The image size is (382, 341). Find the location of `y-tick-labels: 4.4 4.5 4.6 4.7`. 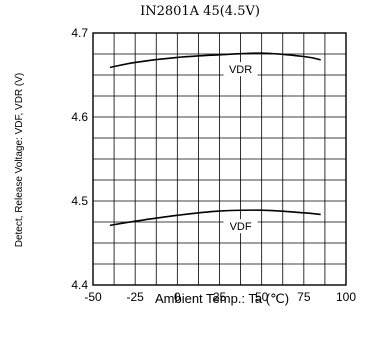

y-tick-labels: 4.4 4.5 4.6 4.7 is located at coordinates (79, 159).